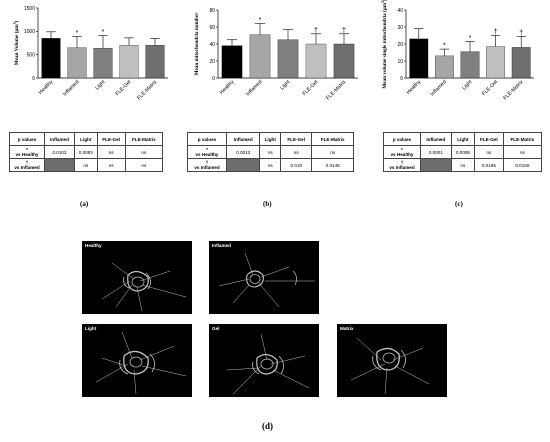 This screenshot has height=442, width=550. I want to click on panel-label-c: (c), so click(459, 204).